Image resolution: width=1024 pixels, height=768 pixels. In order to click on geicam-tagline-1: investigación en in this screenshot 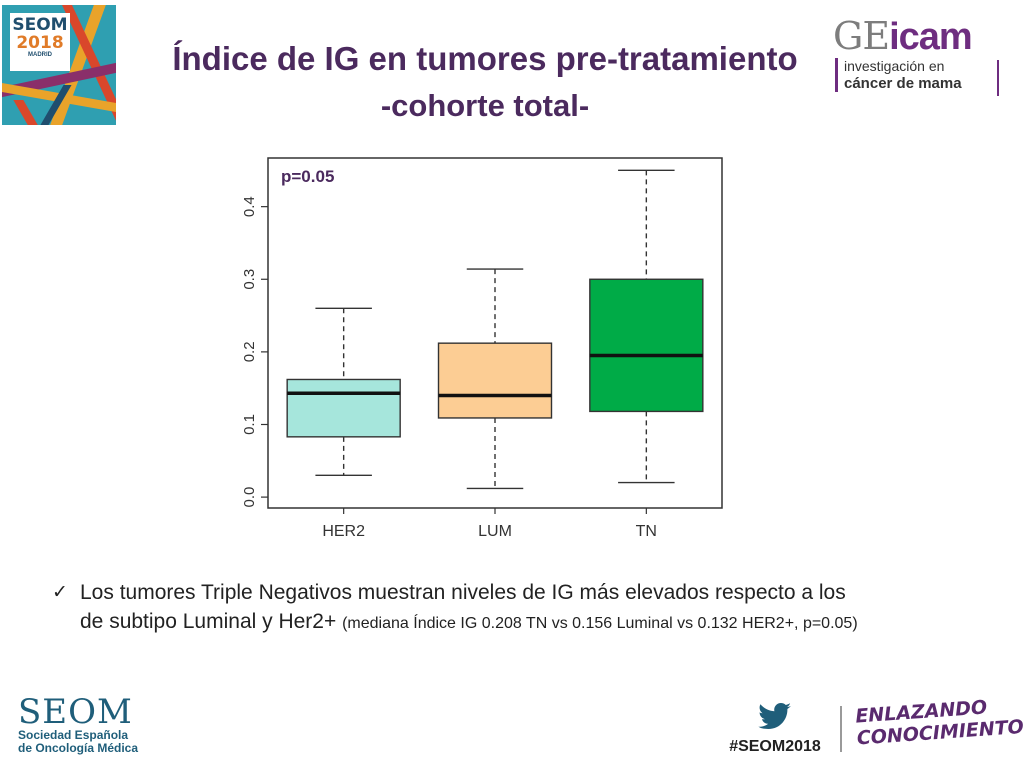, I will do `click(894, 66)`.